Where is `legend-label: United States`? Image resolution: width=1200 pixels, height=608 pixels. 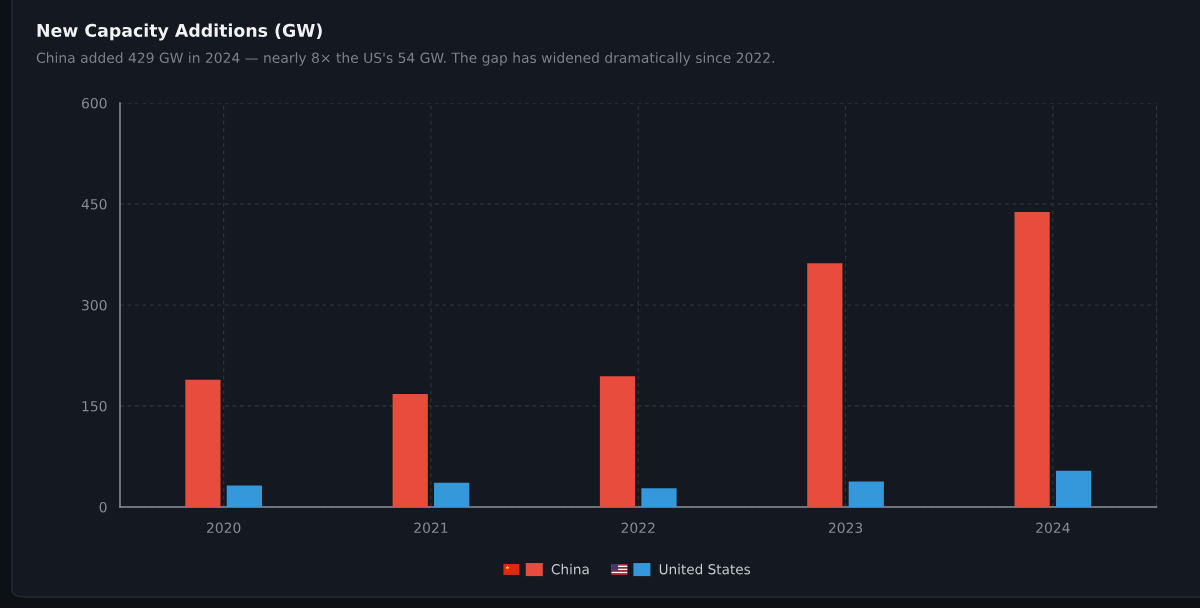
legend-label: United States is located at coordinates (705, 569).